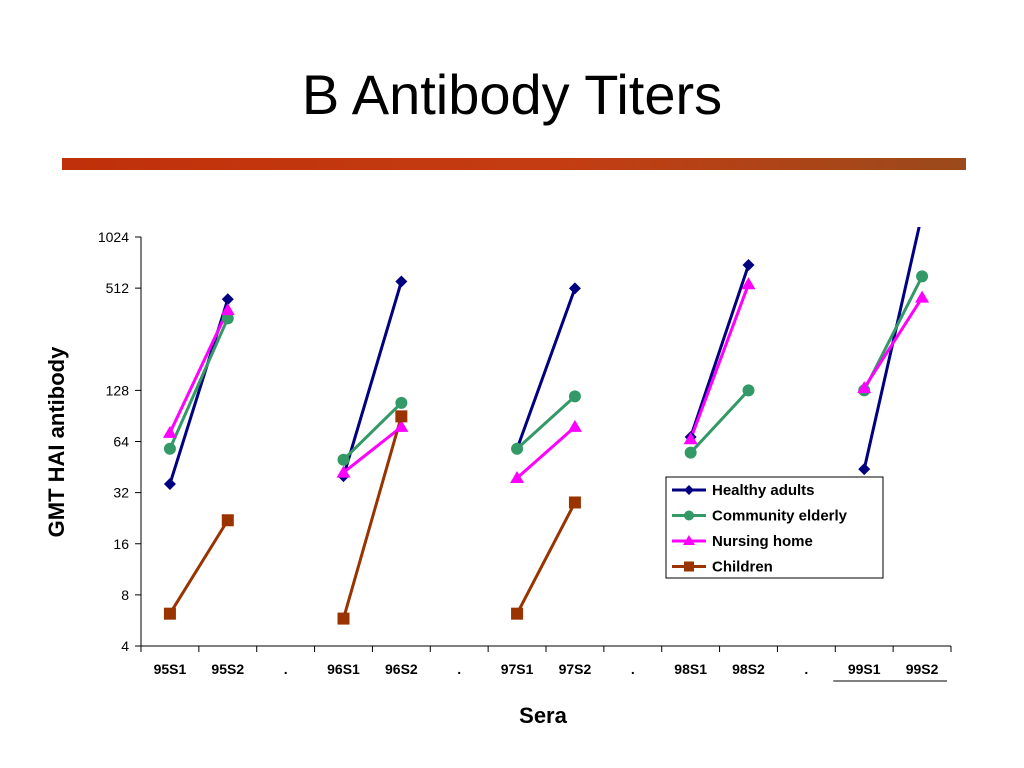 The image size is (1024, 768). I want to click on legend-swatch-marker-nursing-home, so click(689, 540).